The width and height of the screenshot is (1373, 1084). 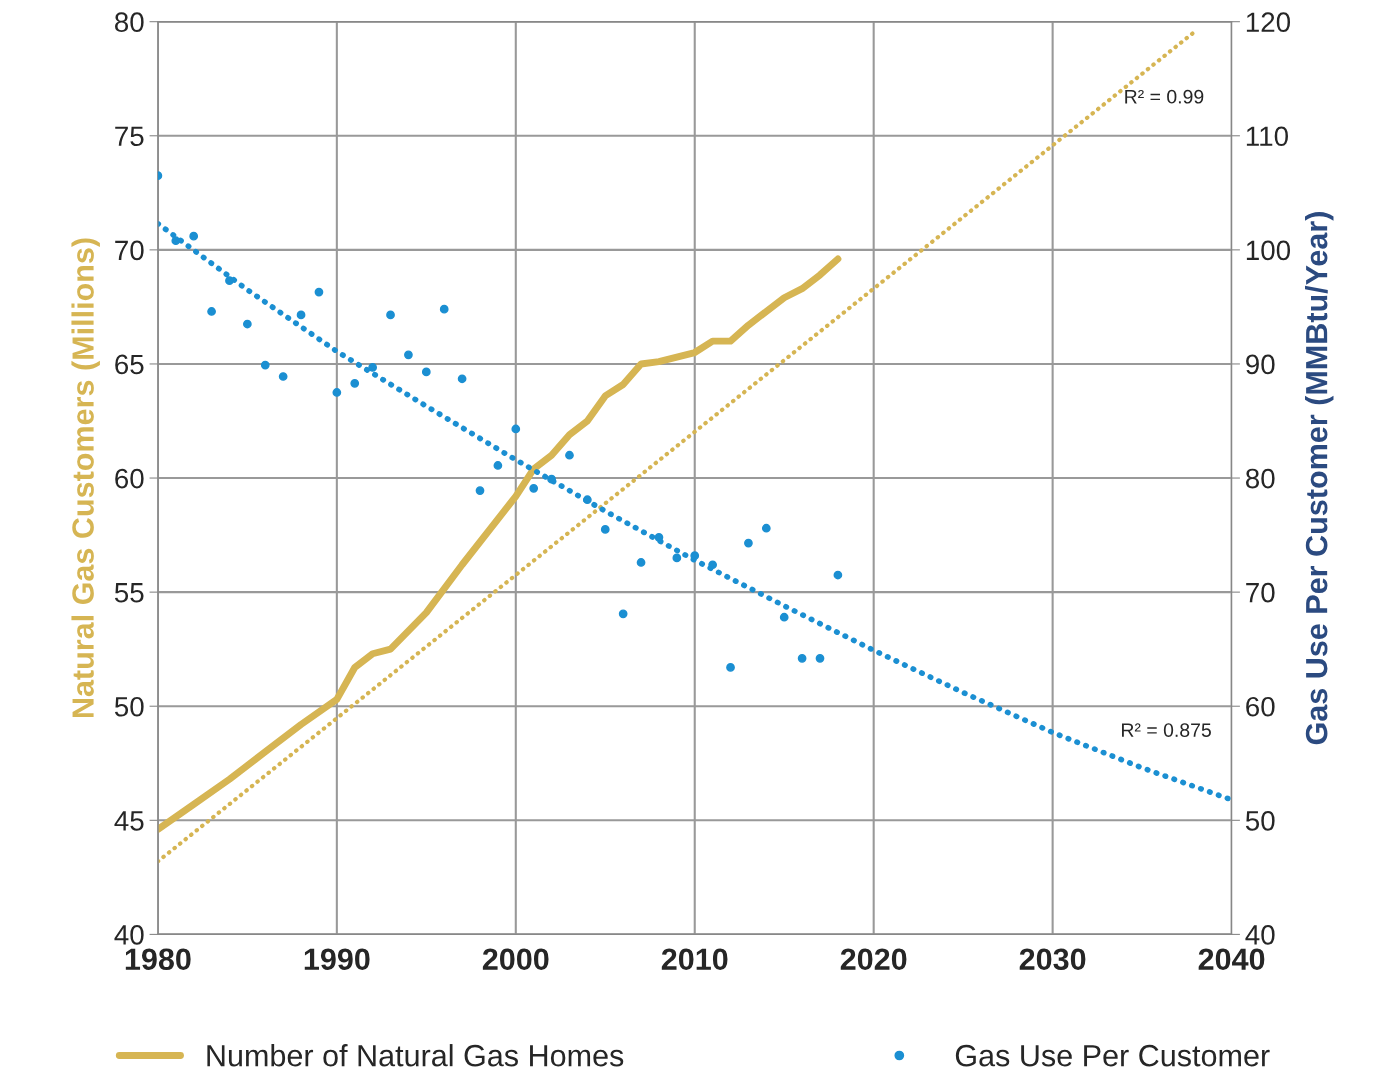 What do you see at coordinates (1231, 959) in the screenshot?
I see `x-tick-label: 2040` at bounding box center [1231, 959].